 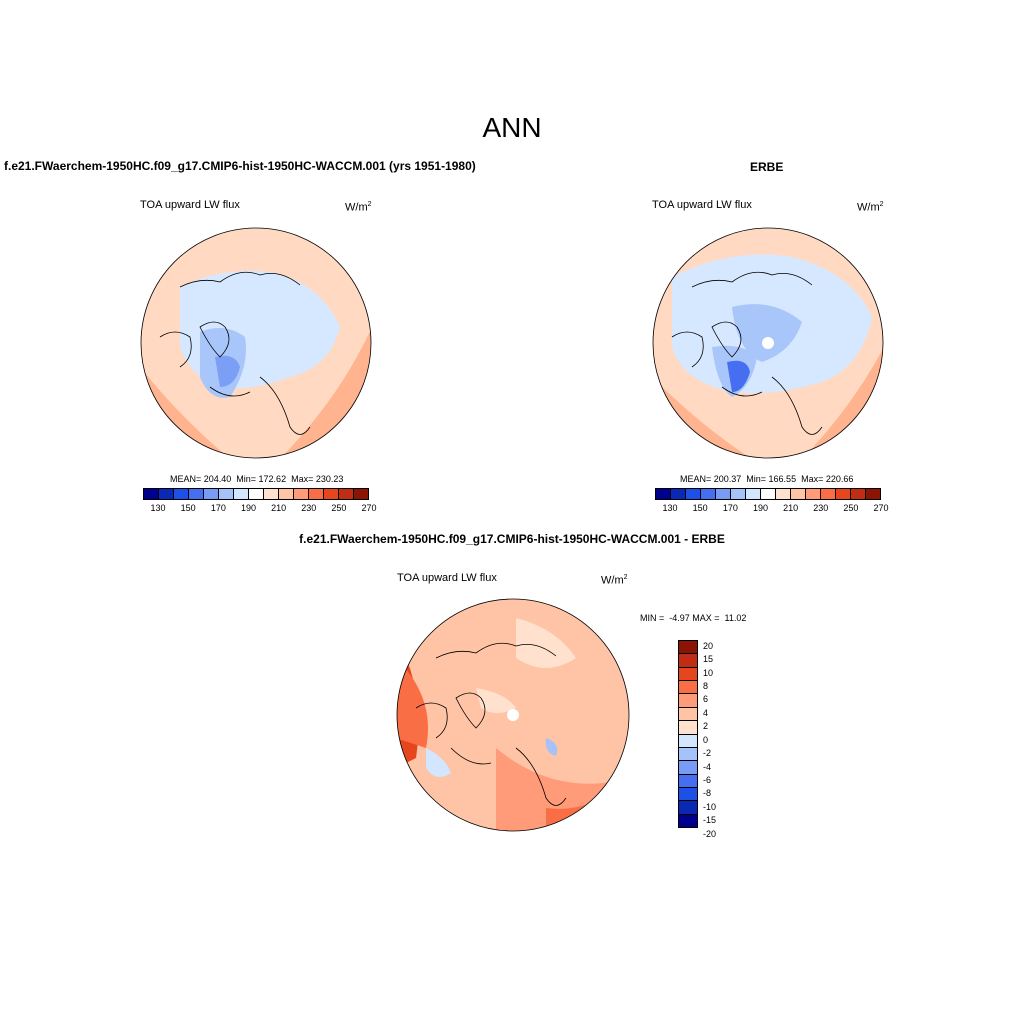 What do you see at coordinates (706, 686) in the screenshot?
I see `colorbar-tick-label: 8` at bounding box center [706, 686].